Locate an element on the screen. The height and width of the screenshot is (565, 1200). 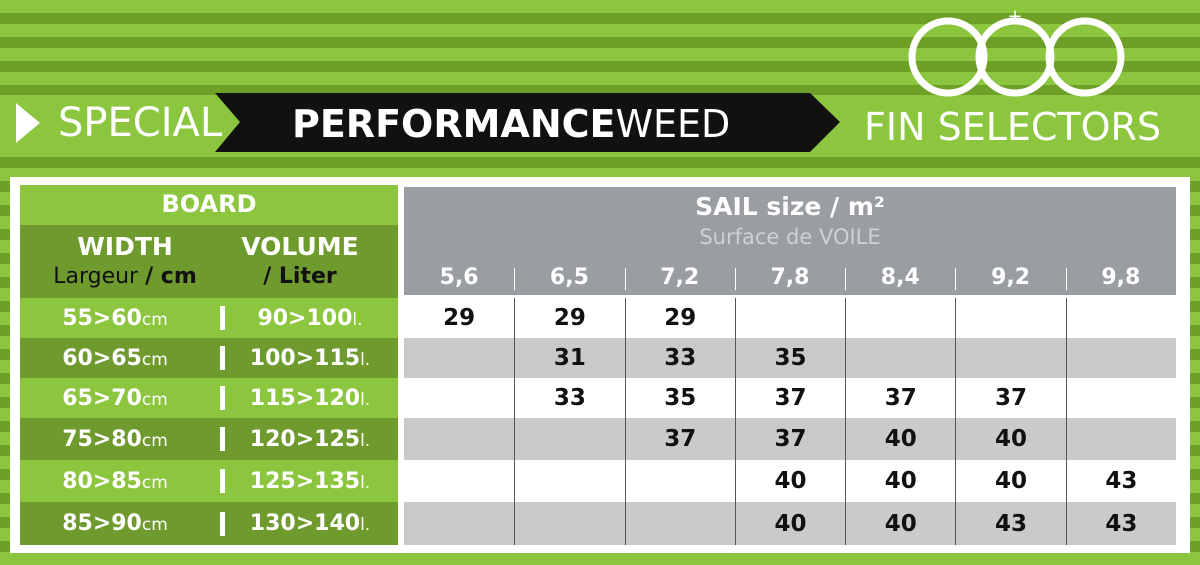
width-range: 75>80 is located at coordinates (102, 439).